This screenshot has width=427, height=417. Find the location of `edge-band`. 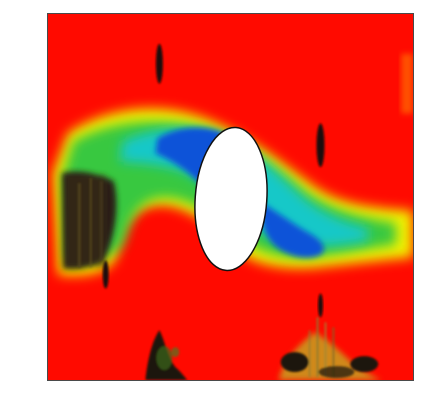

edge-band is located at coordinates (407, 84).